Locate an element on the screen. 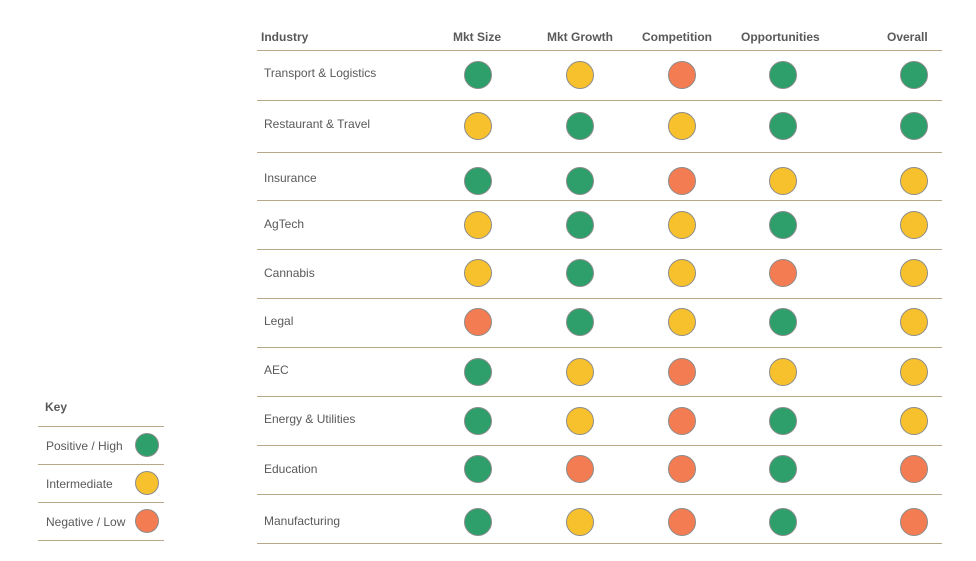 This screenshot has height=561, width=976. table-row-agtech: AgTech is located at coordinates (599, 225).